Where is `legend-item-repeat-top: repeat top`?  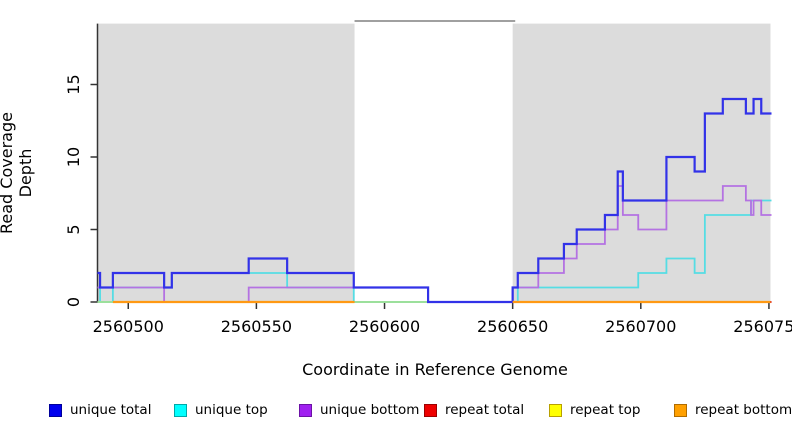
legend-item-repeat-top: repeat top is located at coordinates (594, 410).